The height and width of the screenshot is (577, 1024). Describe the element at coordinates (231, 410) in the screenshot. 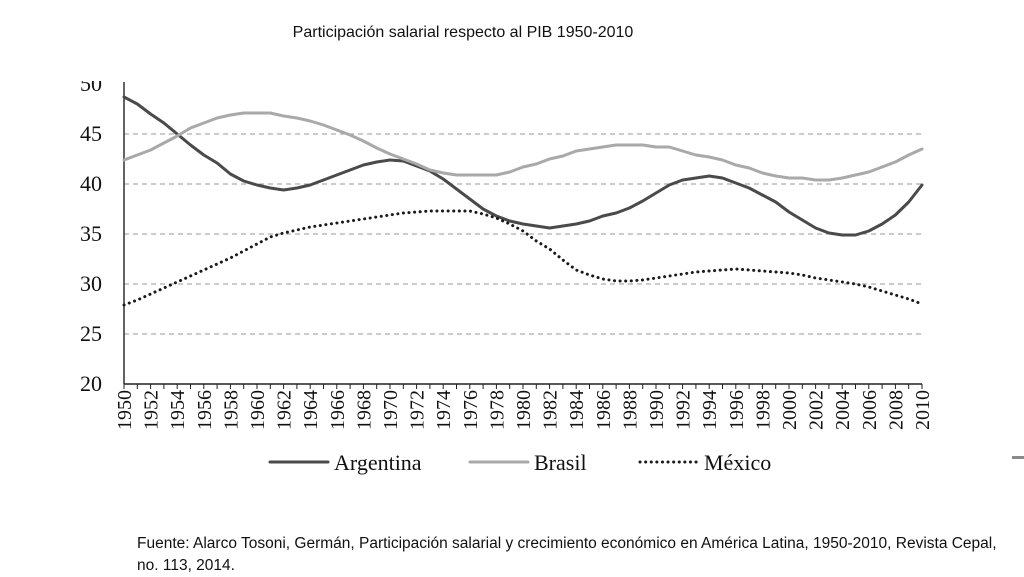

I see `x-tick-label-1958: 1958` at that location.